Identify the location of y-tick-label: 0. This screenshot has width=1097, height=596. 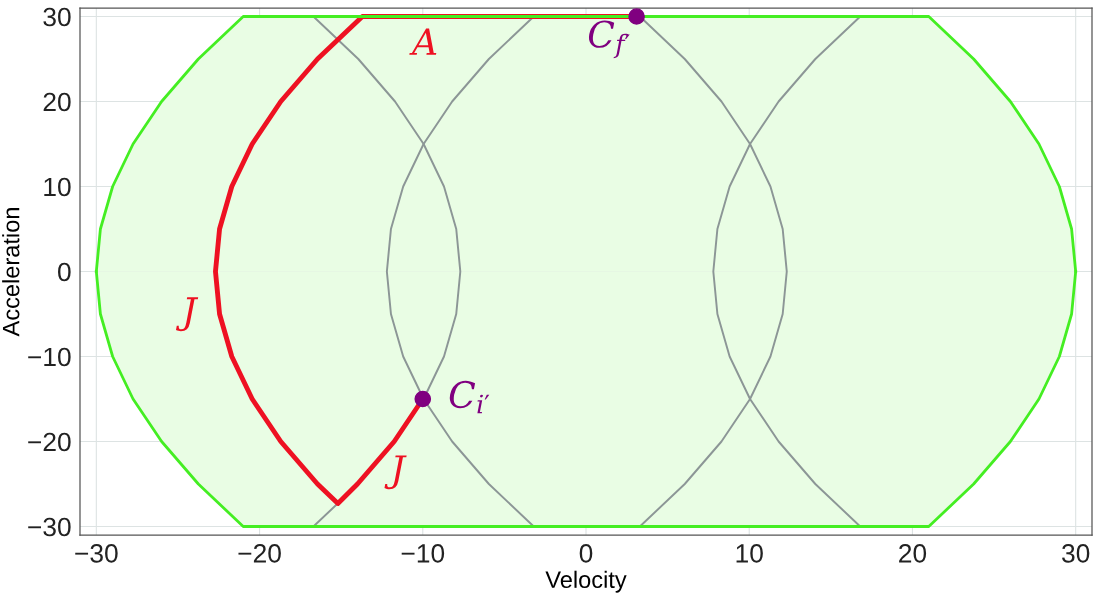
(64, 272).